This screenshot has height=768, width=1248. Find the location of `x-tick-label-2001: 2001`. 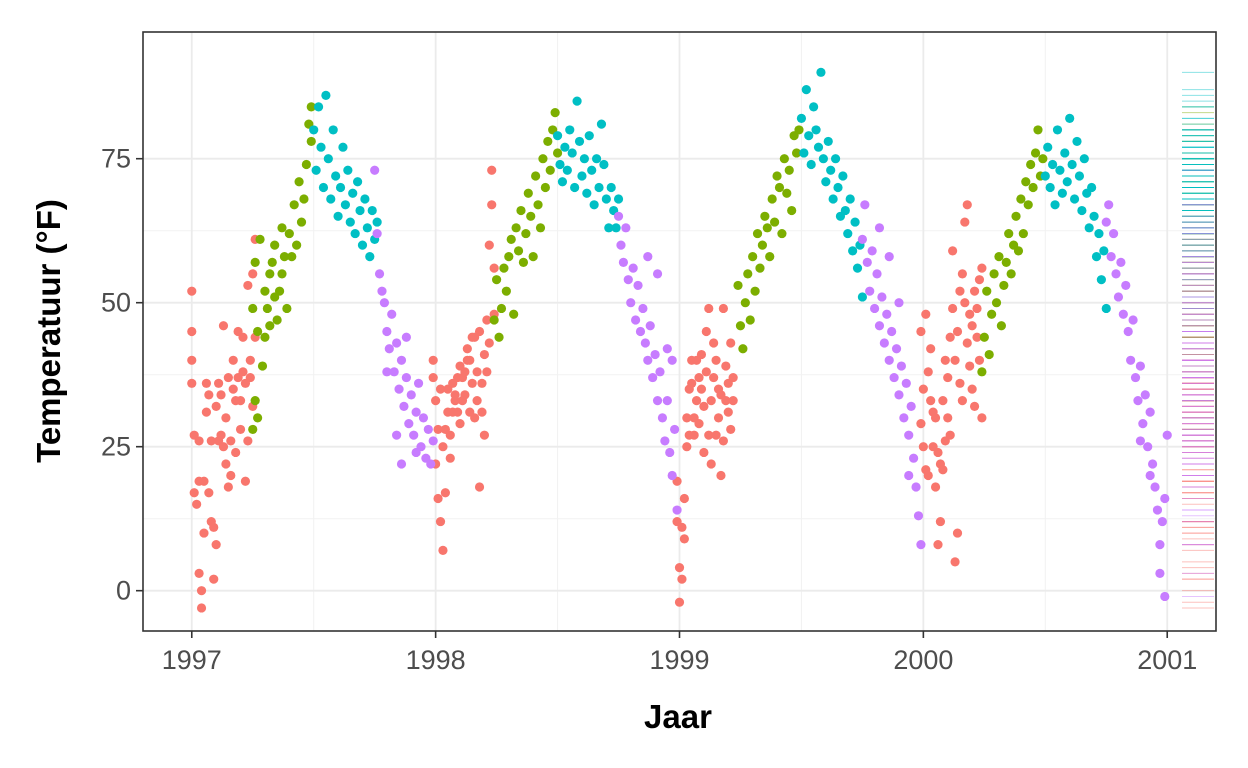

x-tick-label-2001: 2001 is located at coordinates (1167, 660).